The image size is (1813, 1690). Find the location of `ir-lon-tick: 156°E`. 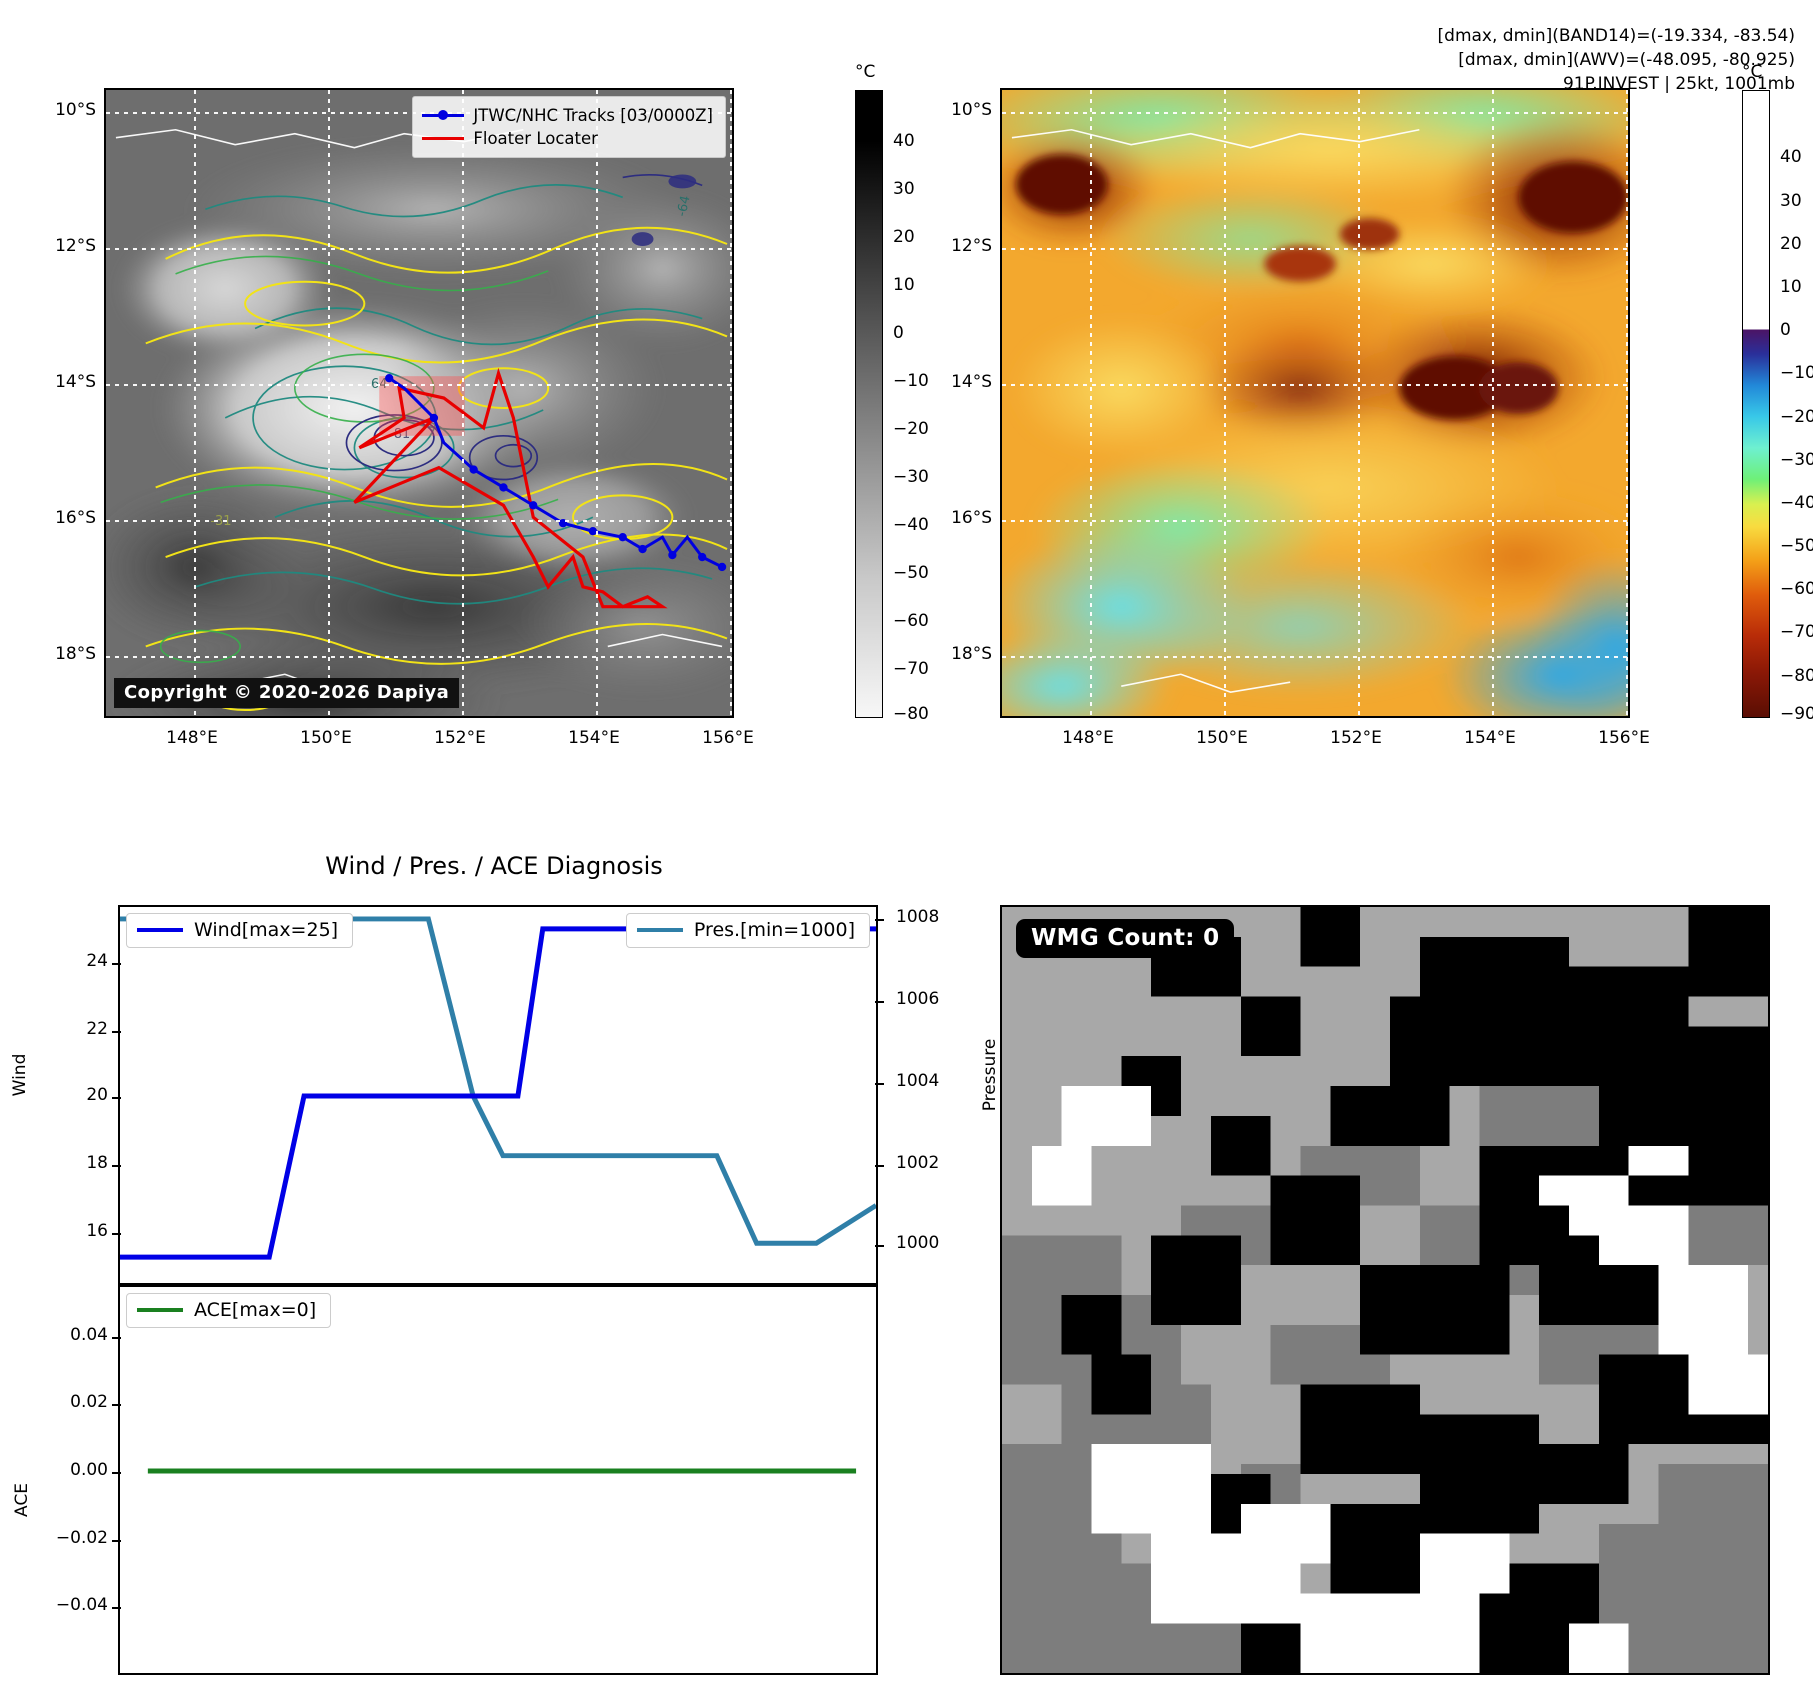

ir-lon-tick: 156°E is located at coordinates (728, 738).